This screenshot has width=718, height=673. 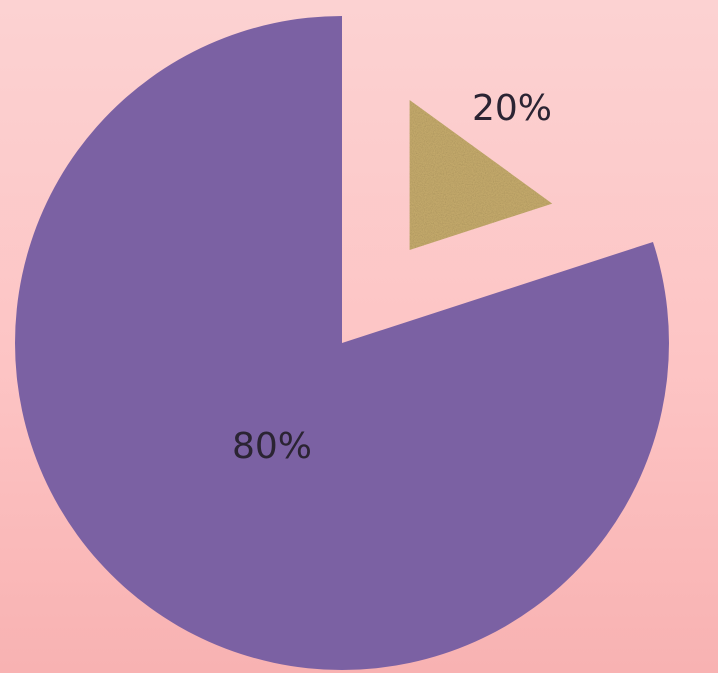 I want to click on slice-label-0: 80%, so click(x=272, y=446).